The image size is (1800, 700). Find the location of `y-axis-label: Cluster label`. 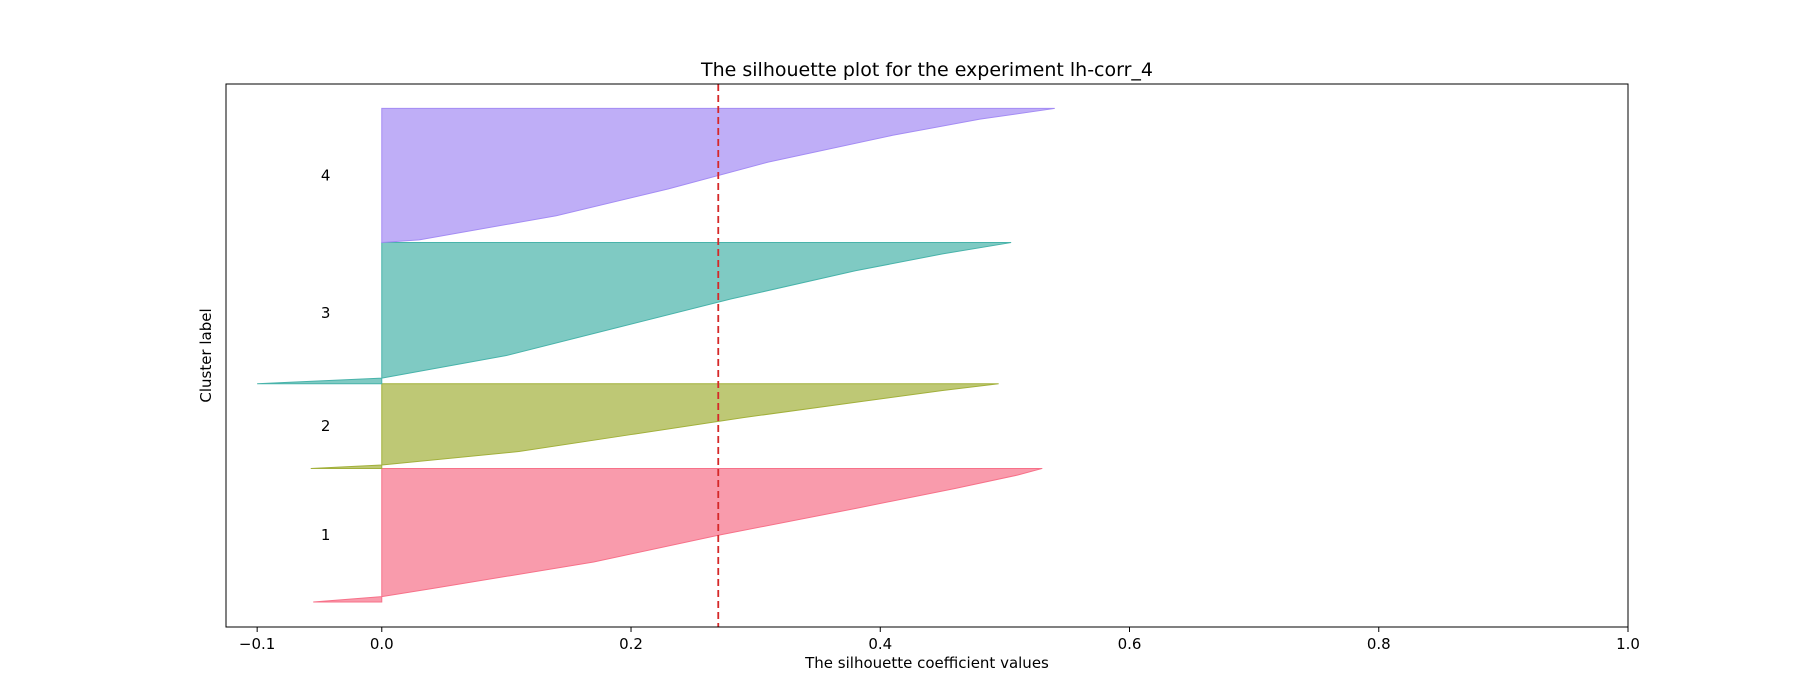

y-axis-label: Cluster label is located at coordinates (206, 355).